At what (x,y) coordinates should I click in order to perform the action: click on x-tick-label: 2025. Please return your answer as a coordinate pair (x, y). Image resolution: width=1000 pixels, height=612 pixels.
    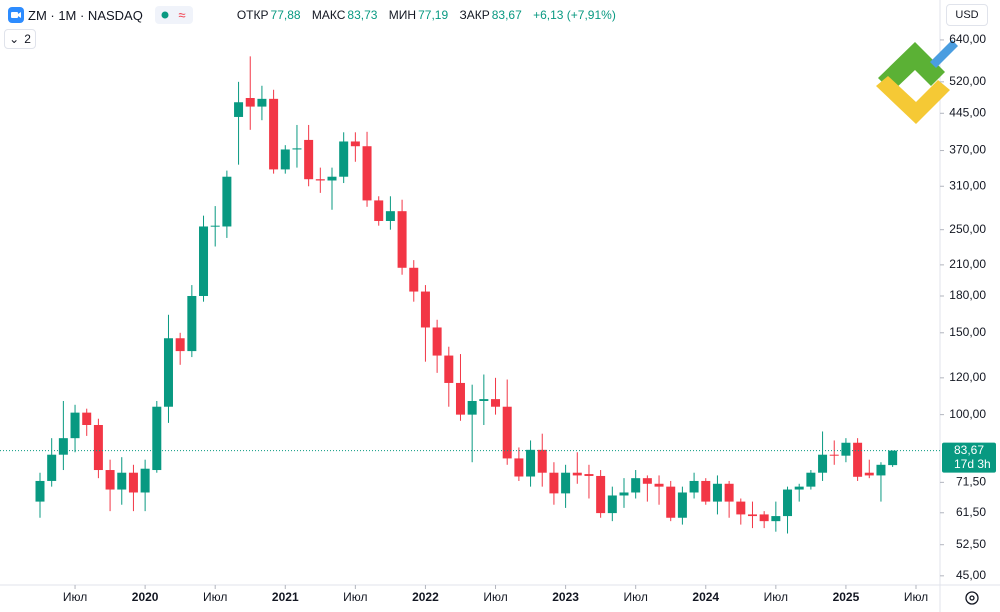
    Looking at the image, I should click on (846, 597).